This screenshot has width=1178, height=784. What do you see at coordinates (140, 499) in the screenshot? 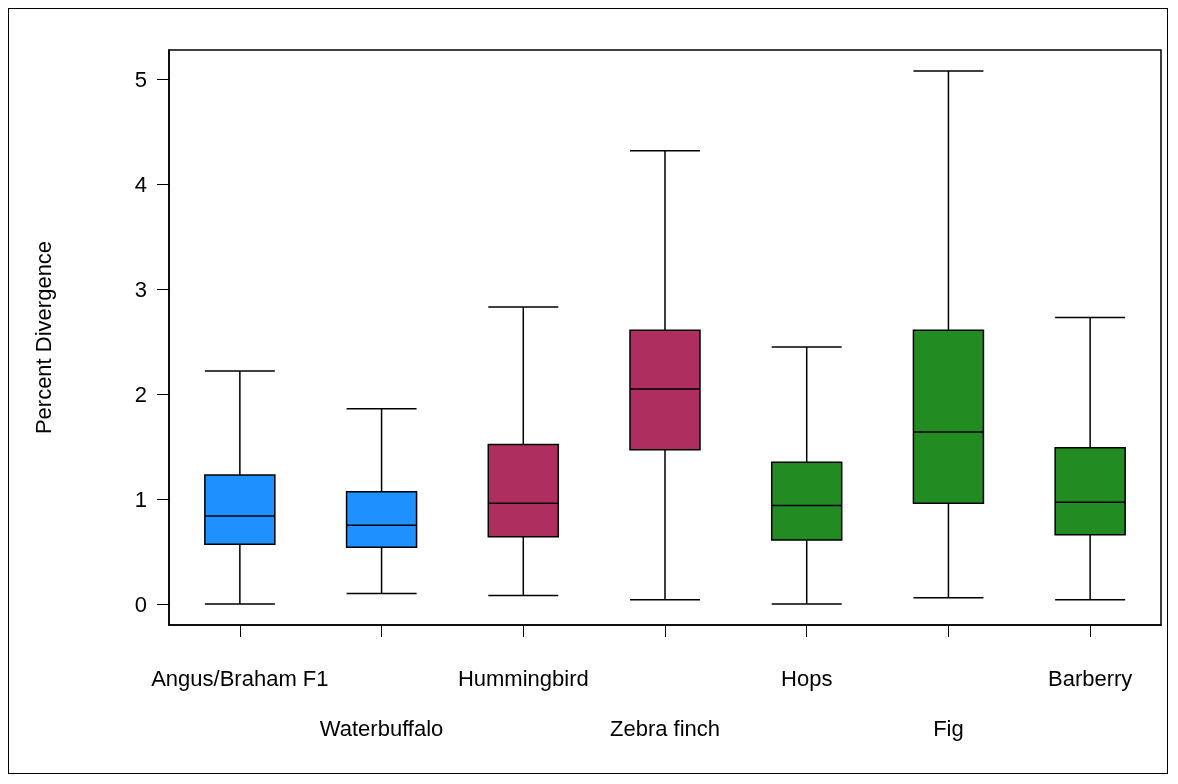
I see `y-tick-label: 1` at bounding box center [140, 499].